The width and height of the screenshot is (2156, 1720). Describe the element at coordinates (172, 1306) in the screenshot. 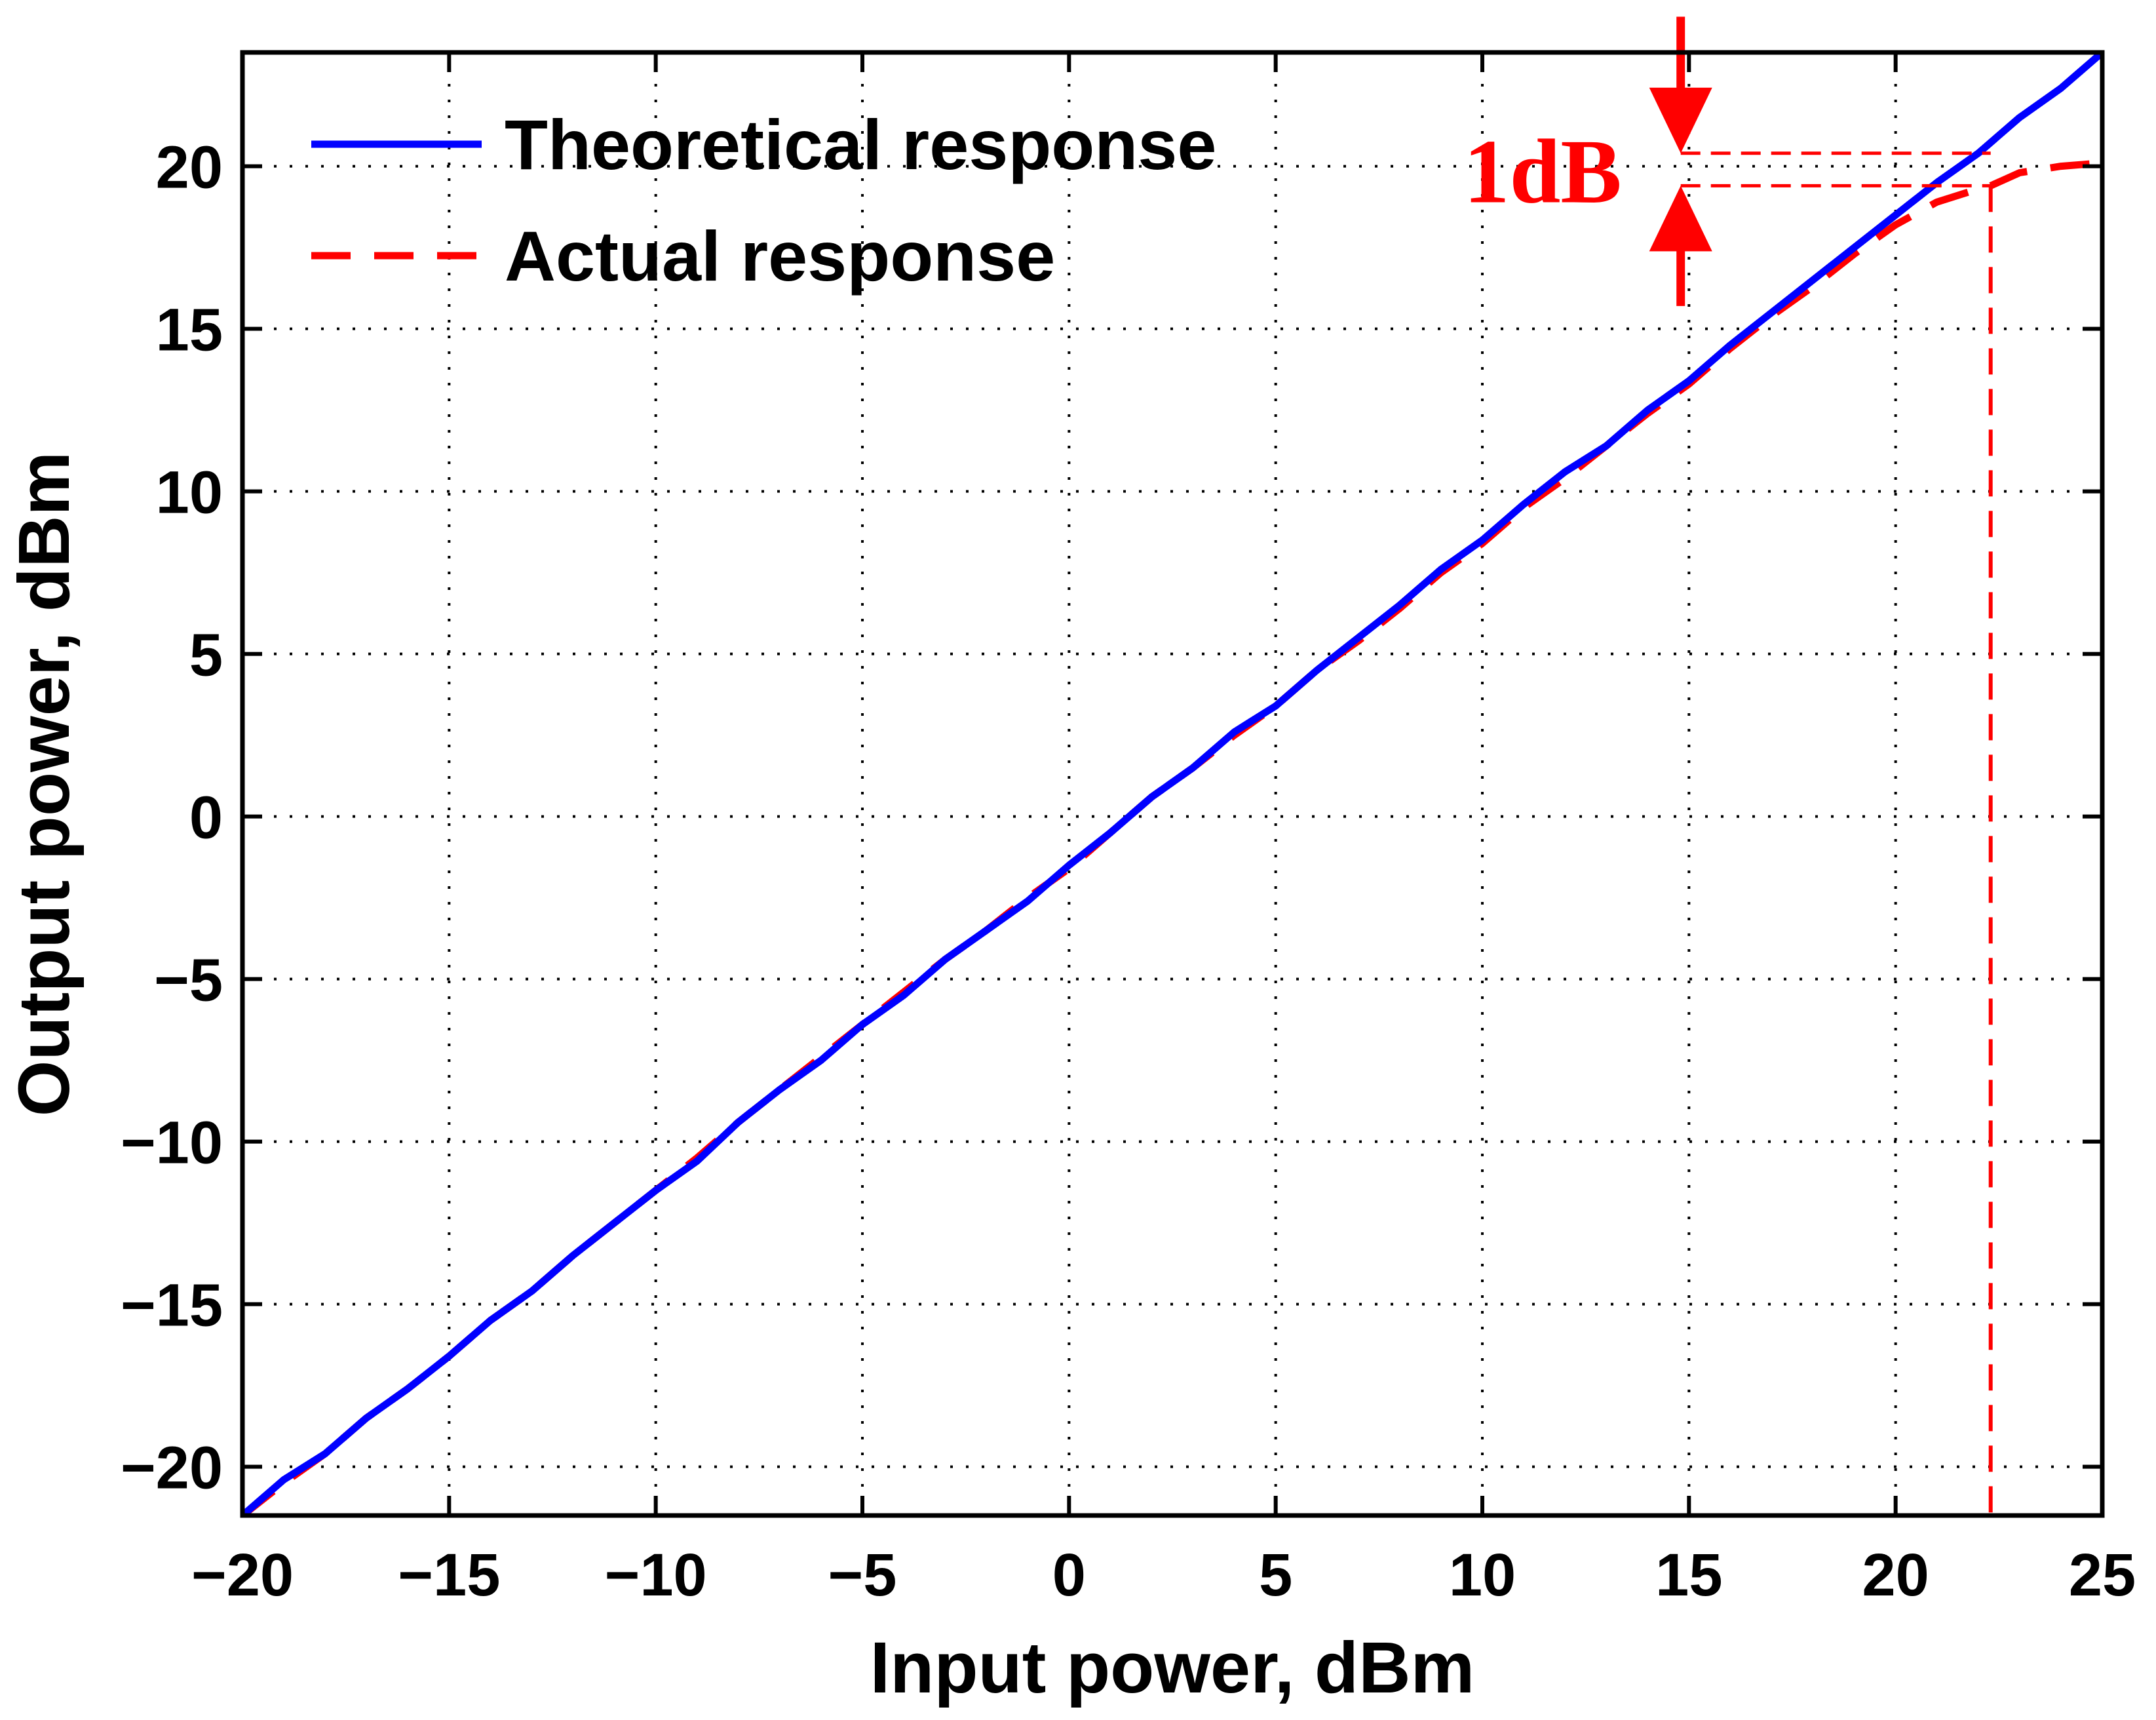

I see `y-tick-label: −15` at that location.